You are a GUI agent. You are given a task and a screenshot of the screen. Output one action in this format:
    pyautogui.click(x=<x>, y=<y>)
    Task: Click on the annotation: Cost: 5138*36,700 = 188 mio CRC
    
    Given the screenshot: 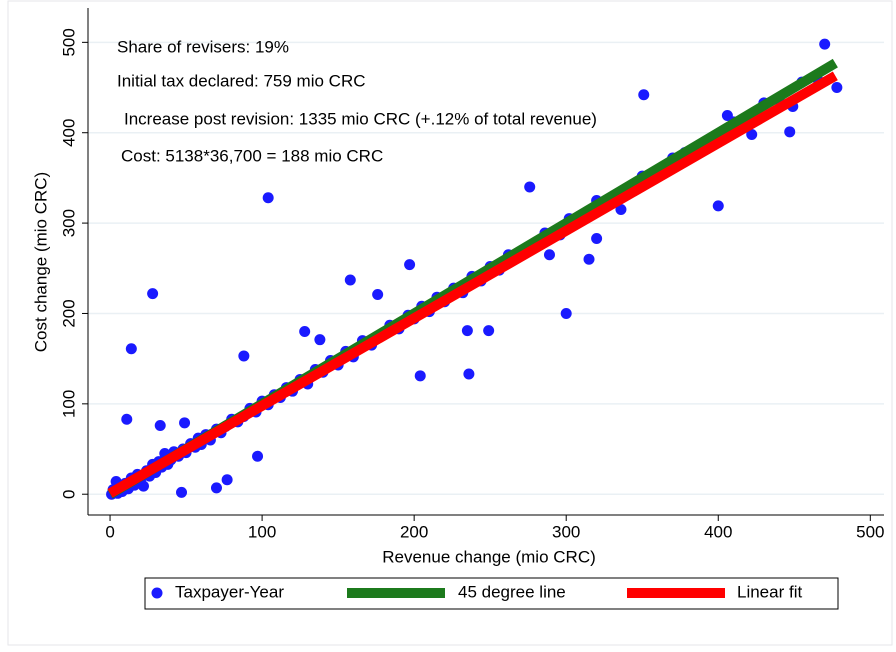 What is the action you would take?
    pyautogui.click(x=252, y=155)
    